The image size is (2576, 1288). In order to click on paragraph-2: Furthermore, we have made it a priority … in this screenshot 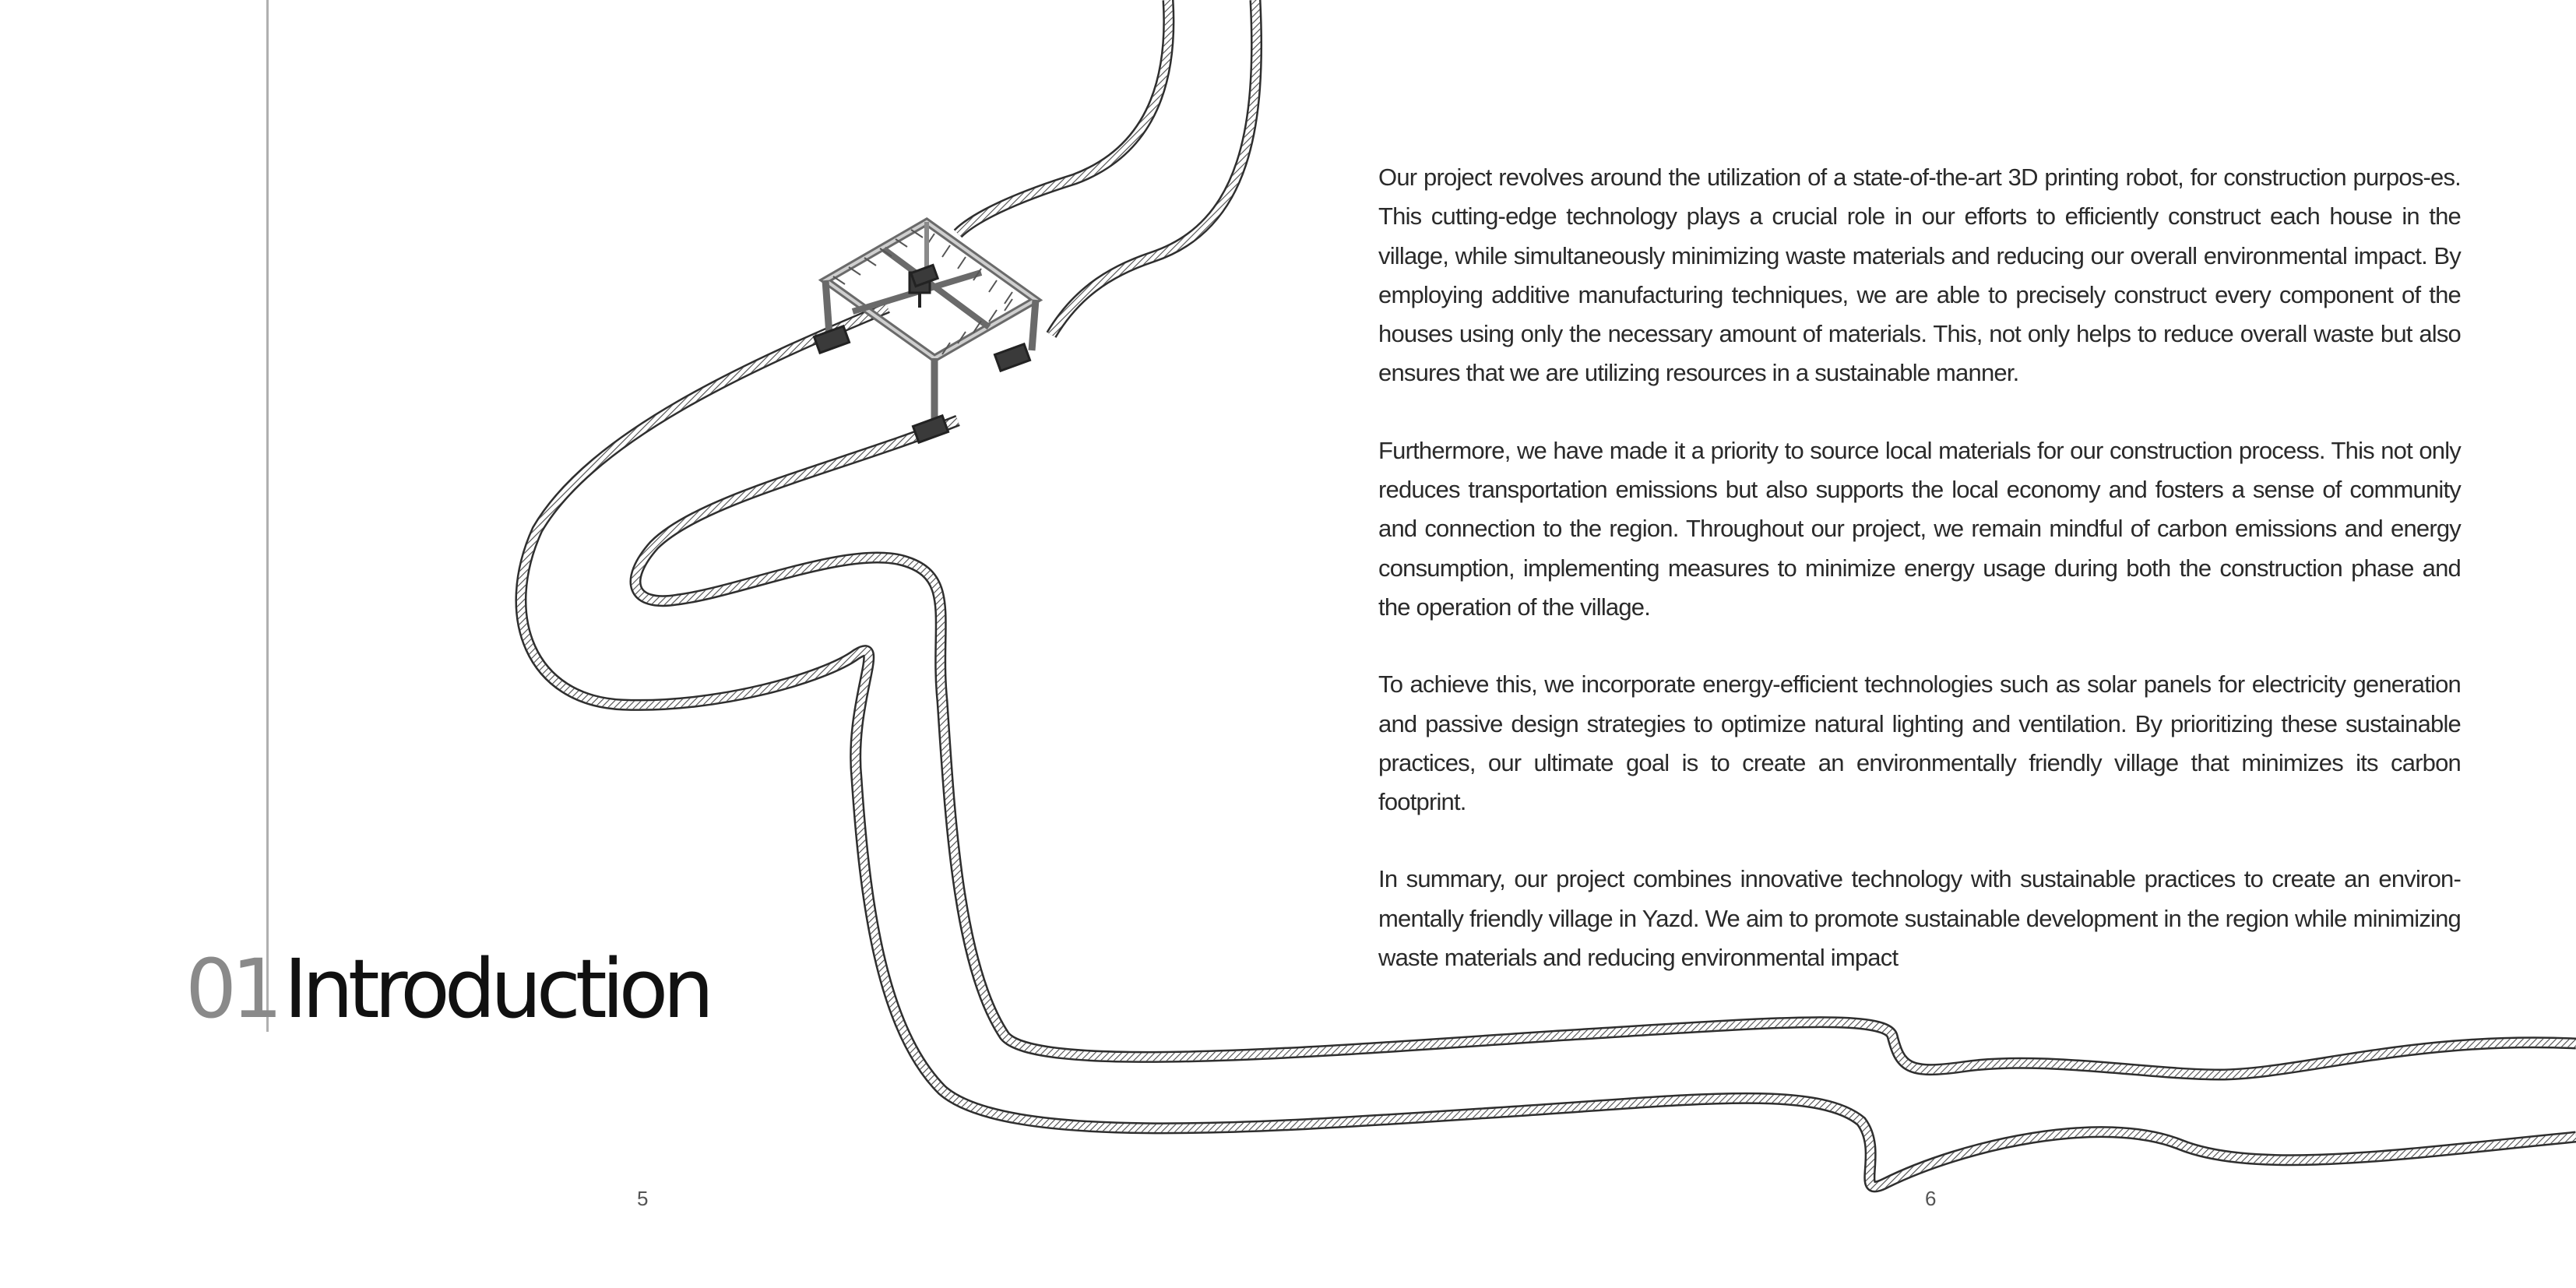, I will do `click(1920, 528)`.